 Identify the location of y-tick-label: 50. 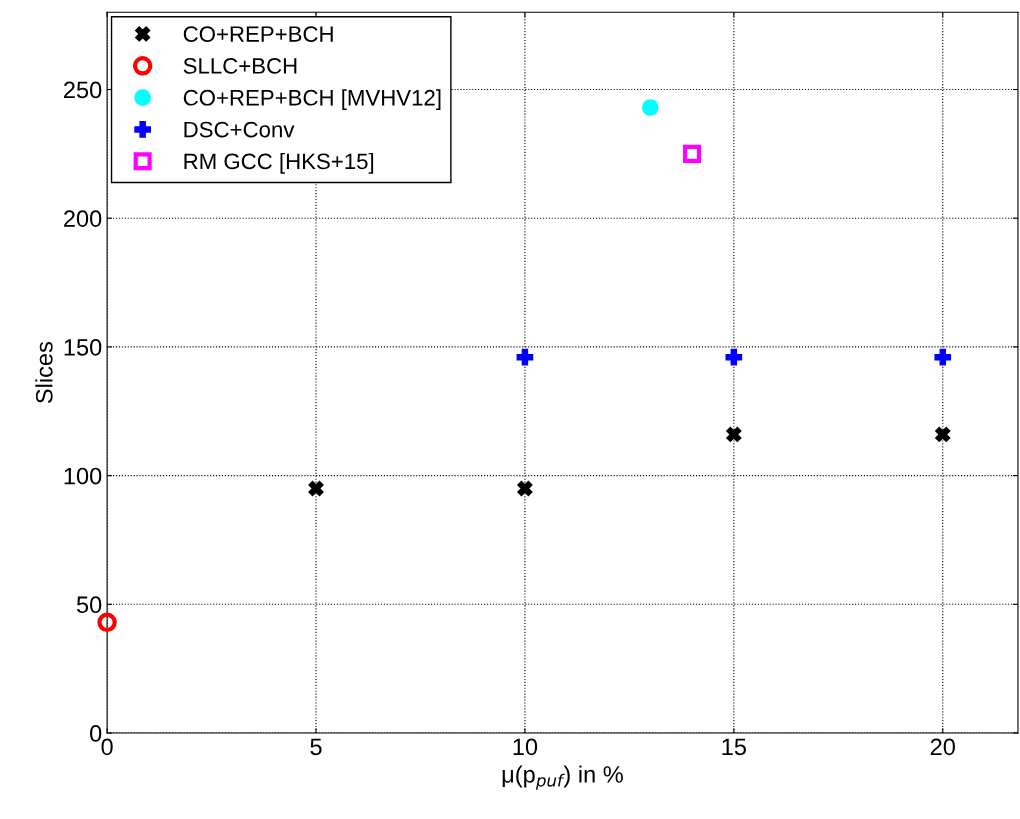
(89, 605).